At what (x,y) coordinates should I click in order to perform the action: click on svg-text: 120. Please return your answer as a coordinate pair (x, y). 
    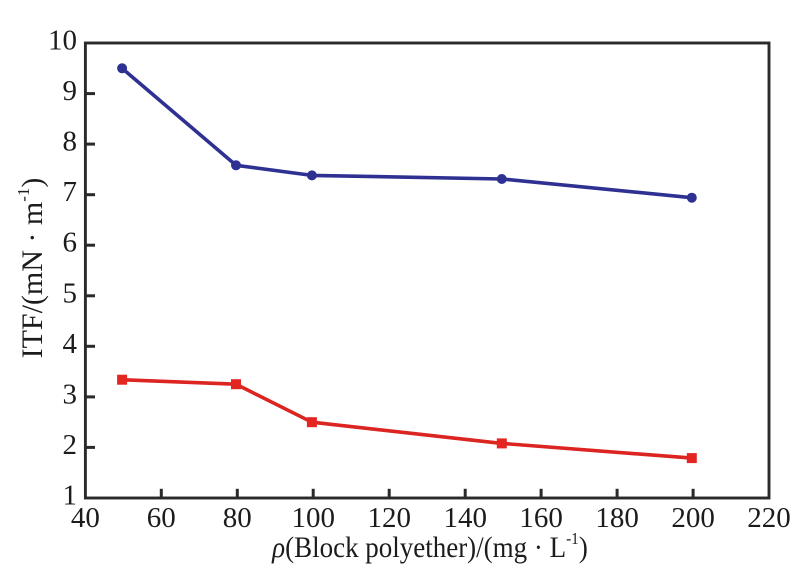
    Looking at the image, I should click on (389, 518).